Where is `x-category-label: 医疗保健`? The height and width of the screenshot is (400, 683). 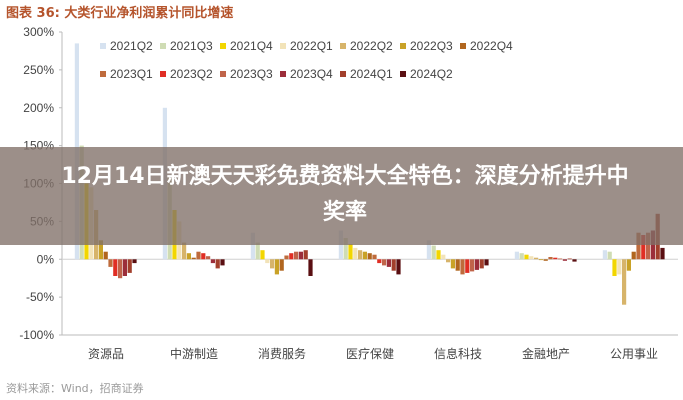
x-category-label: 医疗保健 is located at coordinates (370, 354).